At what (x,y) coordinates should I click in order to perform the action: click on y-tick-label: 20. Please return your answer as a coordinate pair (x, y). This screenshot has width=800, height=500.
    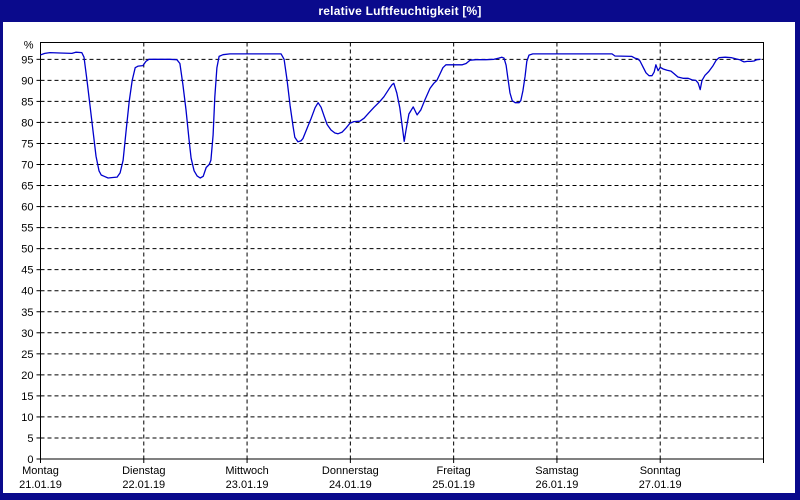
    Looking at the image, I should click on (27, 376).